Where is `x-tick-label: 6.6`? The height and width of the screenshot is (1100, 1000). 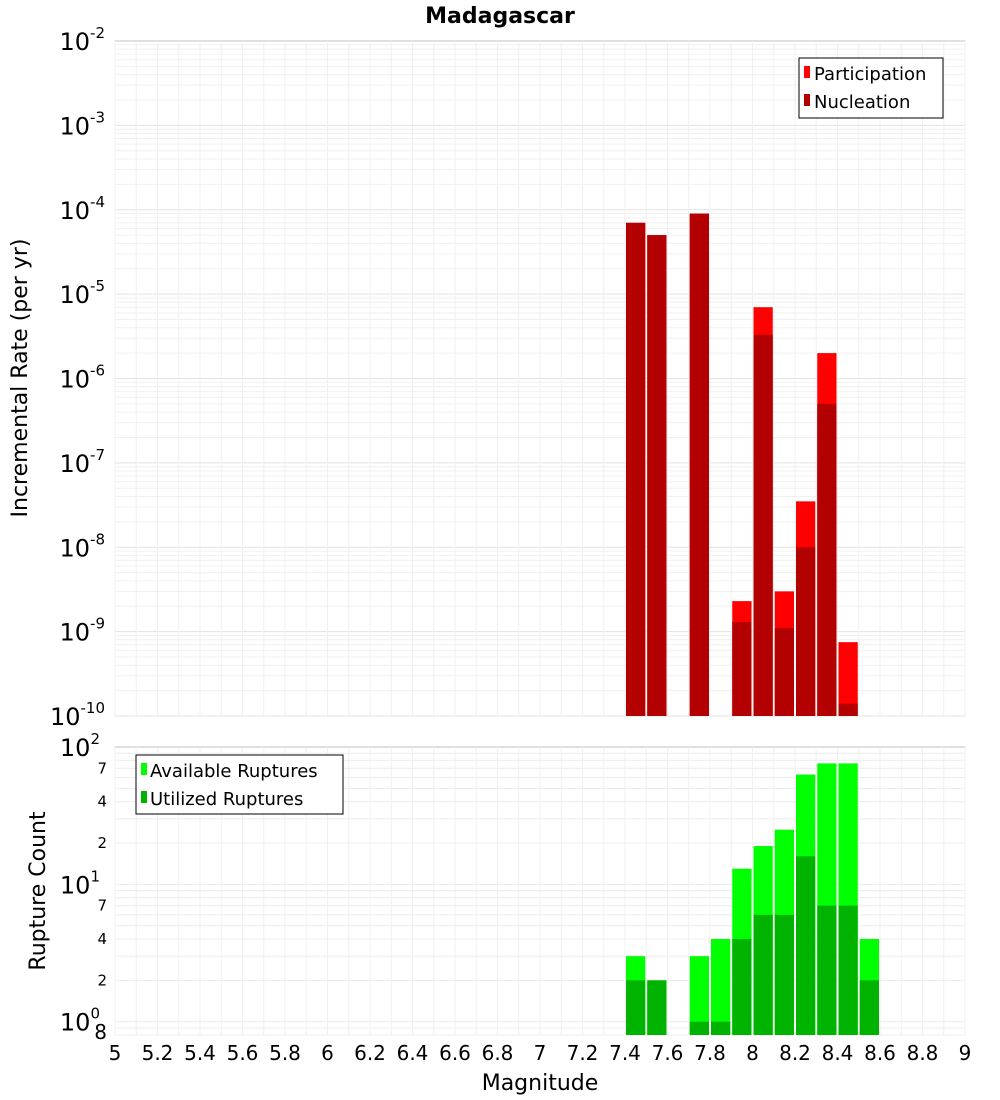 x-tick-label: 6.6 is located at coordinates (455, 1053).